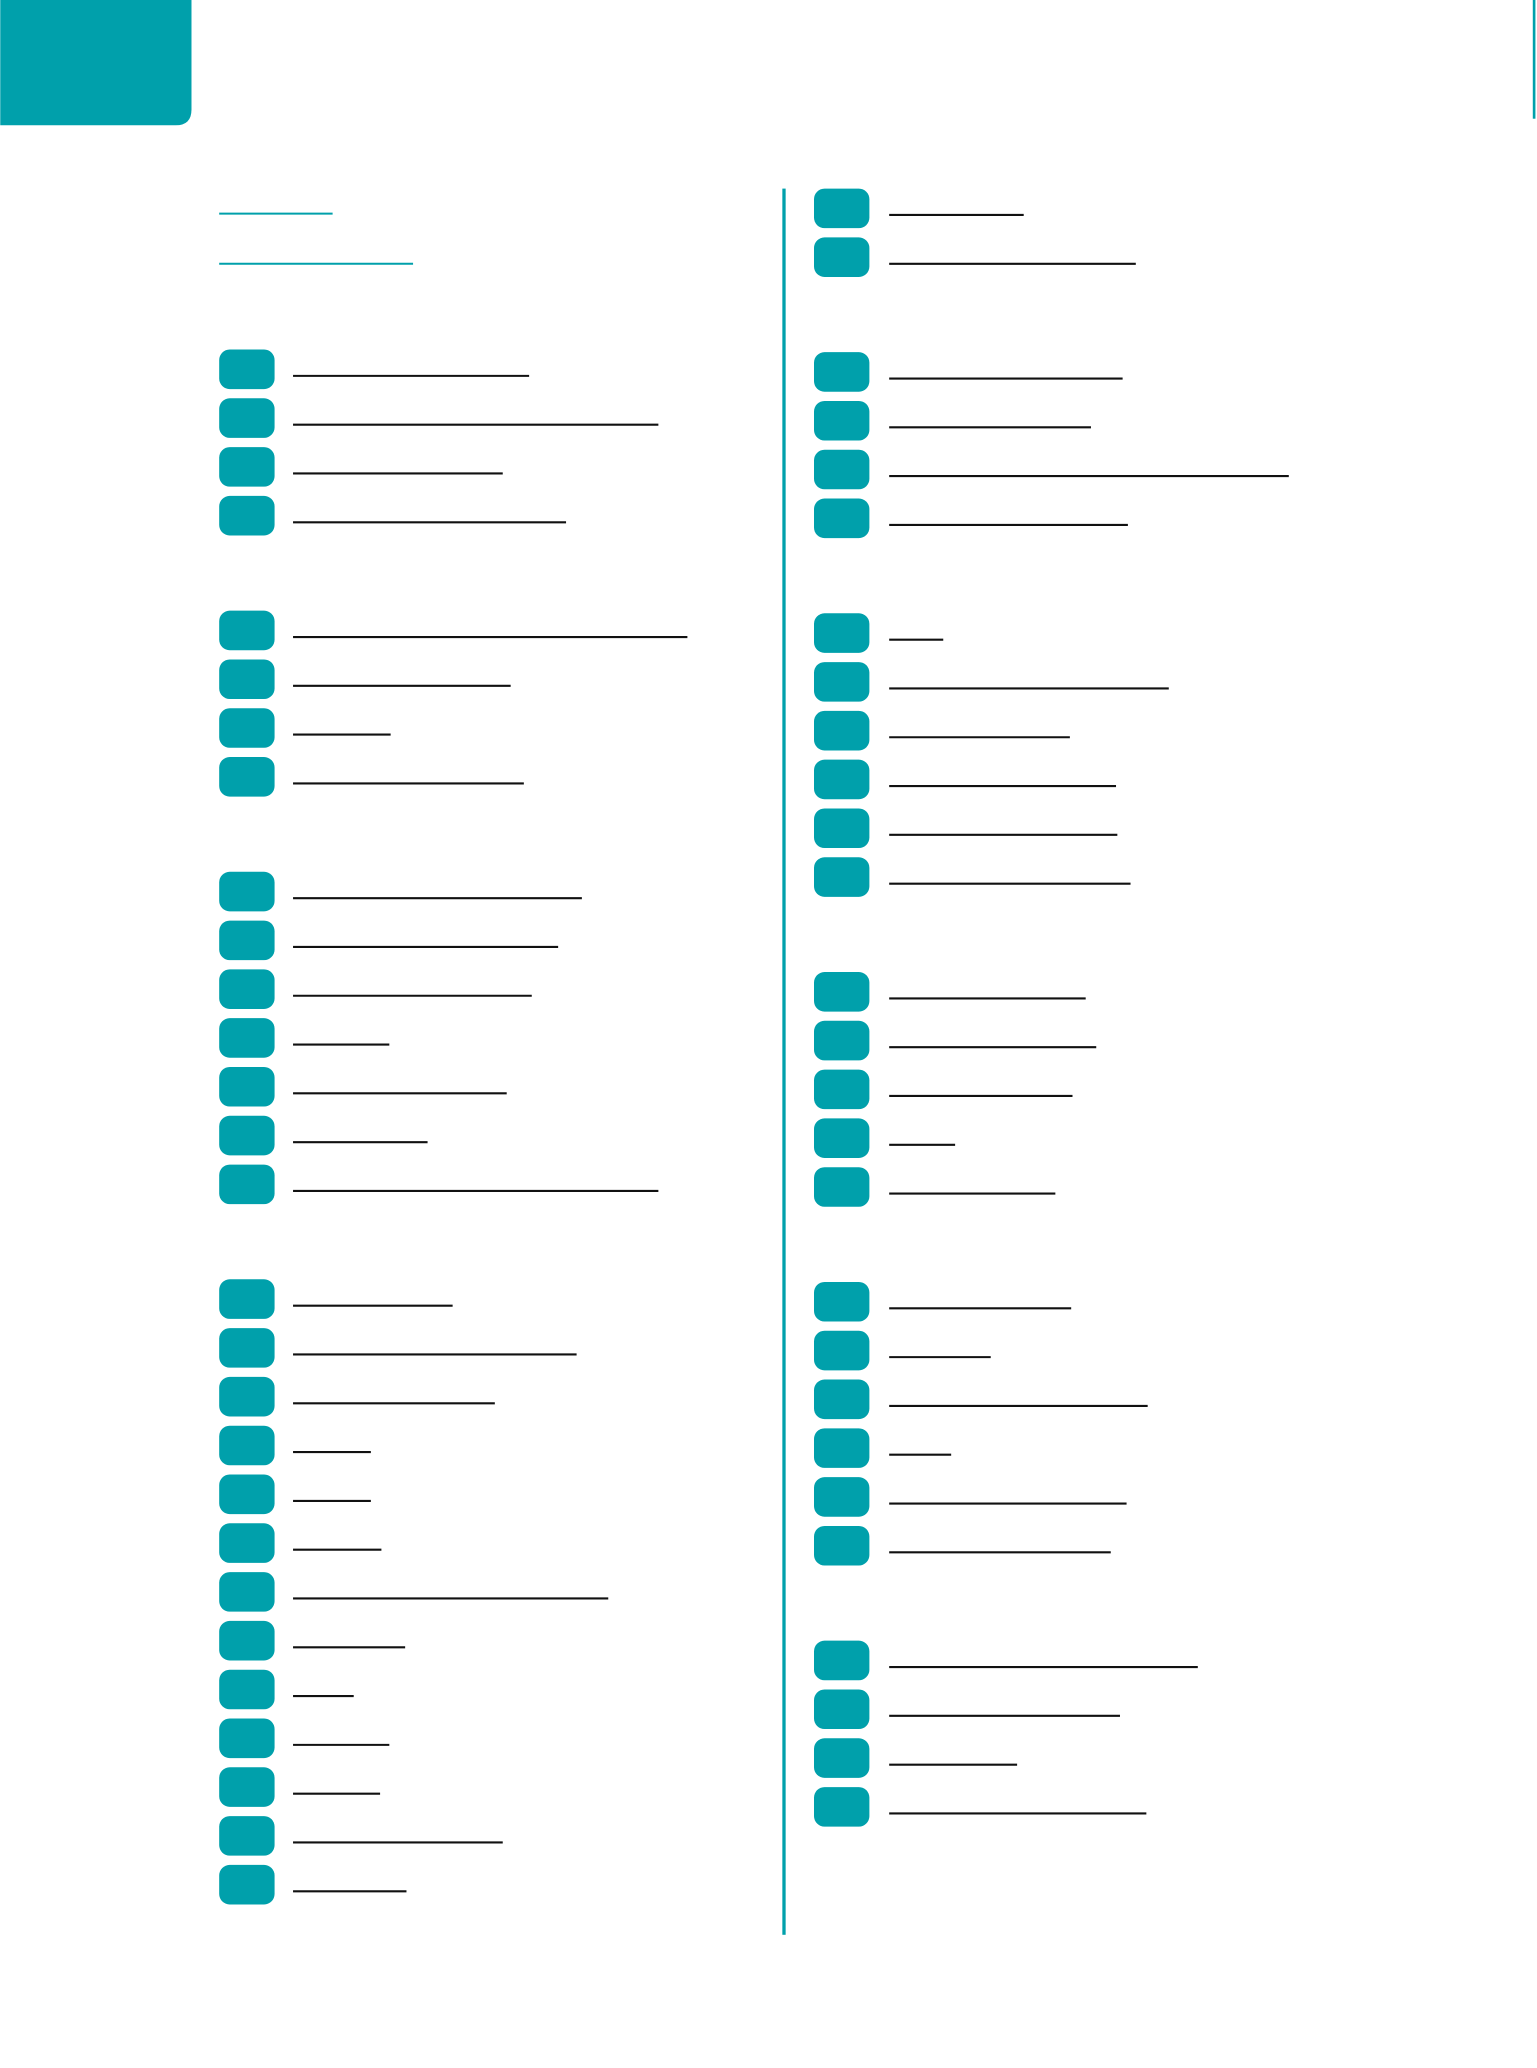  I want to click on edge-marker, so click(1534, 59).